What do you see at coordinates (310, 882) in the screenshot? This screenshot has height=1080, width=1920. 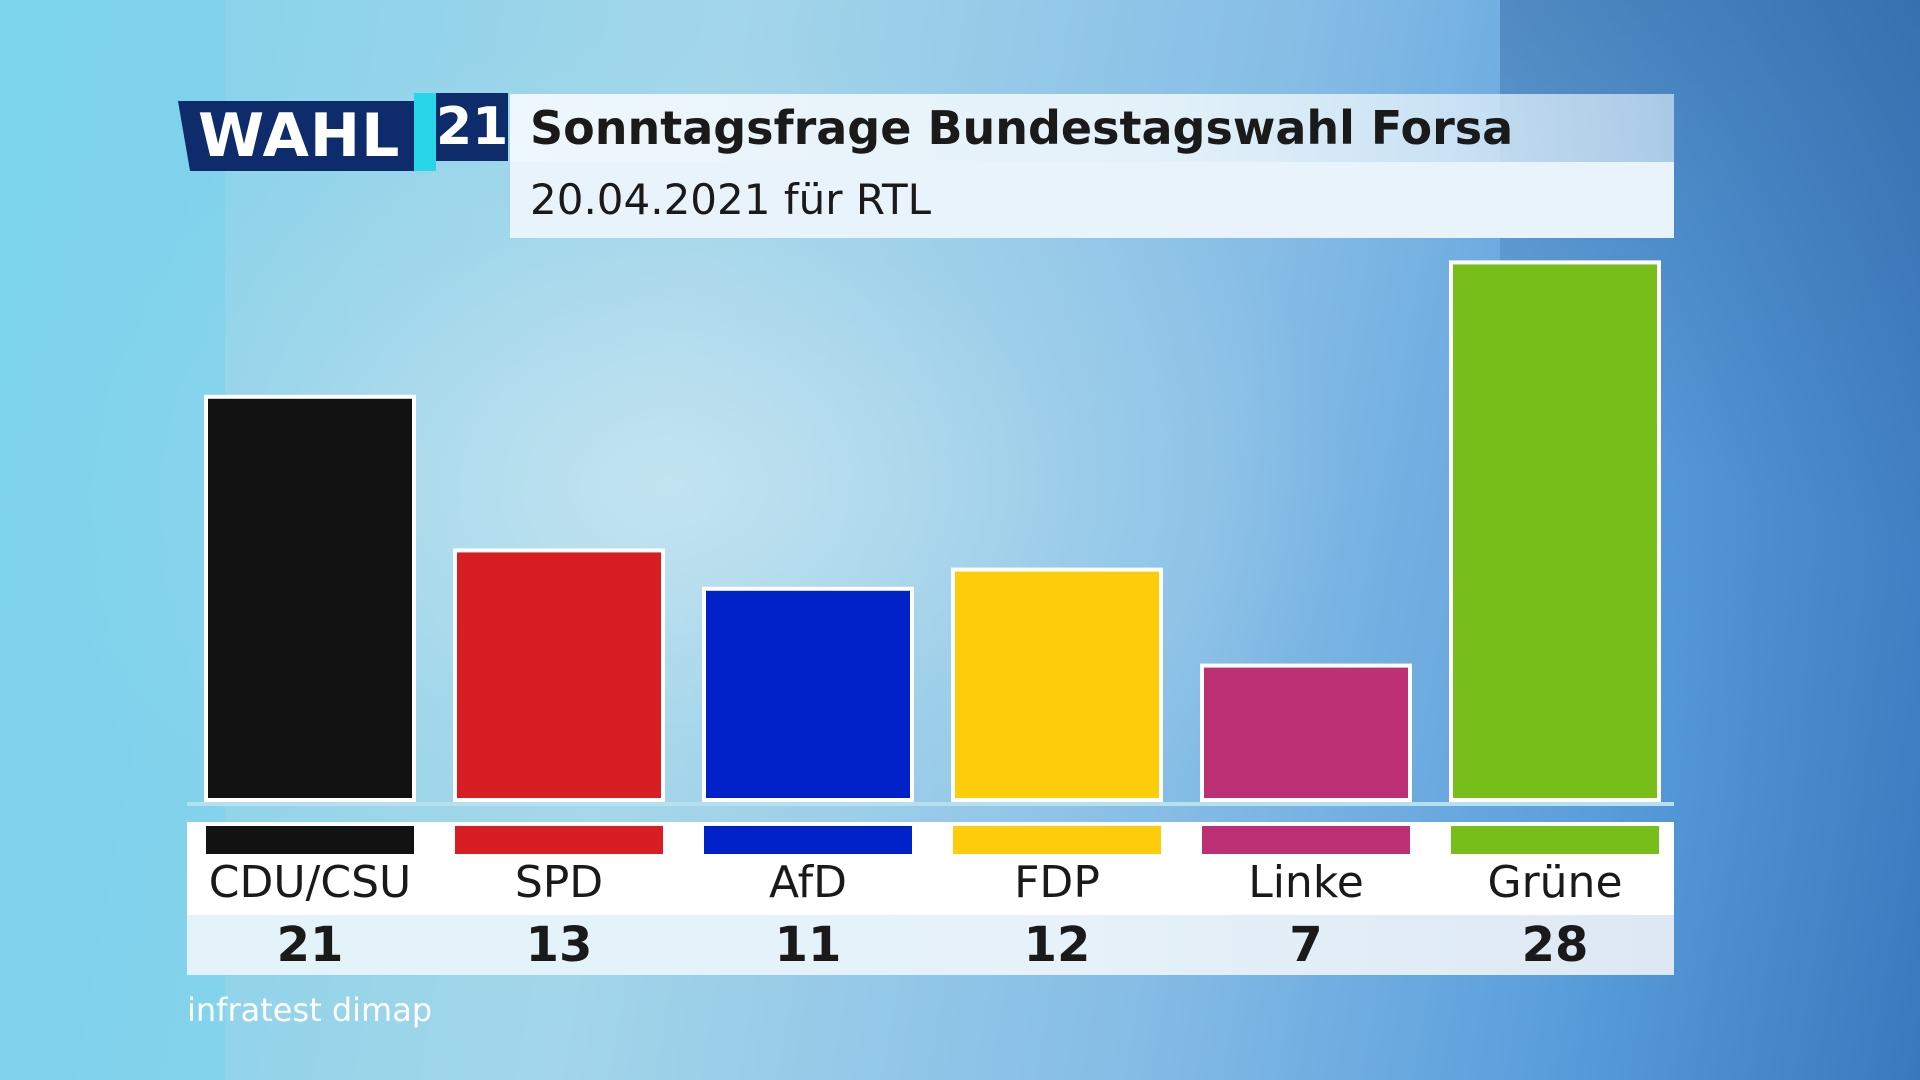 I see `category-label: CDU/CSU` at bounding box center [310, 882].